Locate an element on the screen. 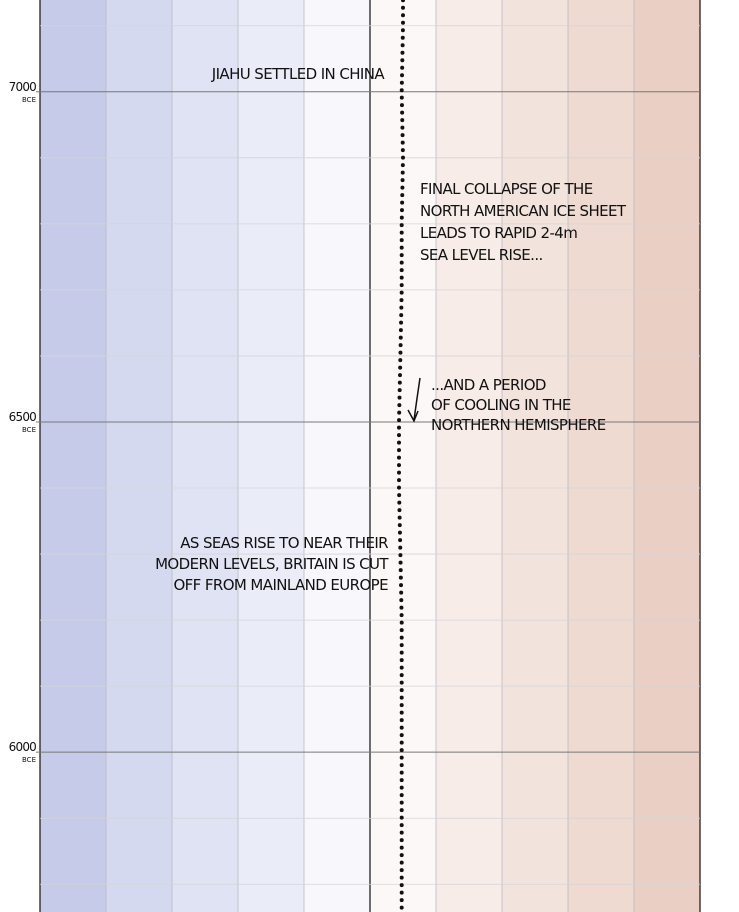  y-tick-label: 7000 is located at coordinates (23, 87).